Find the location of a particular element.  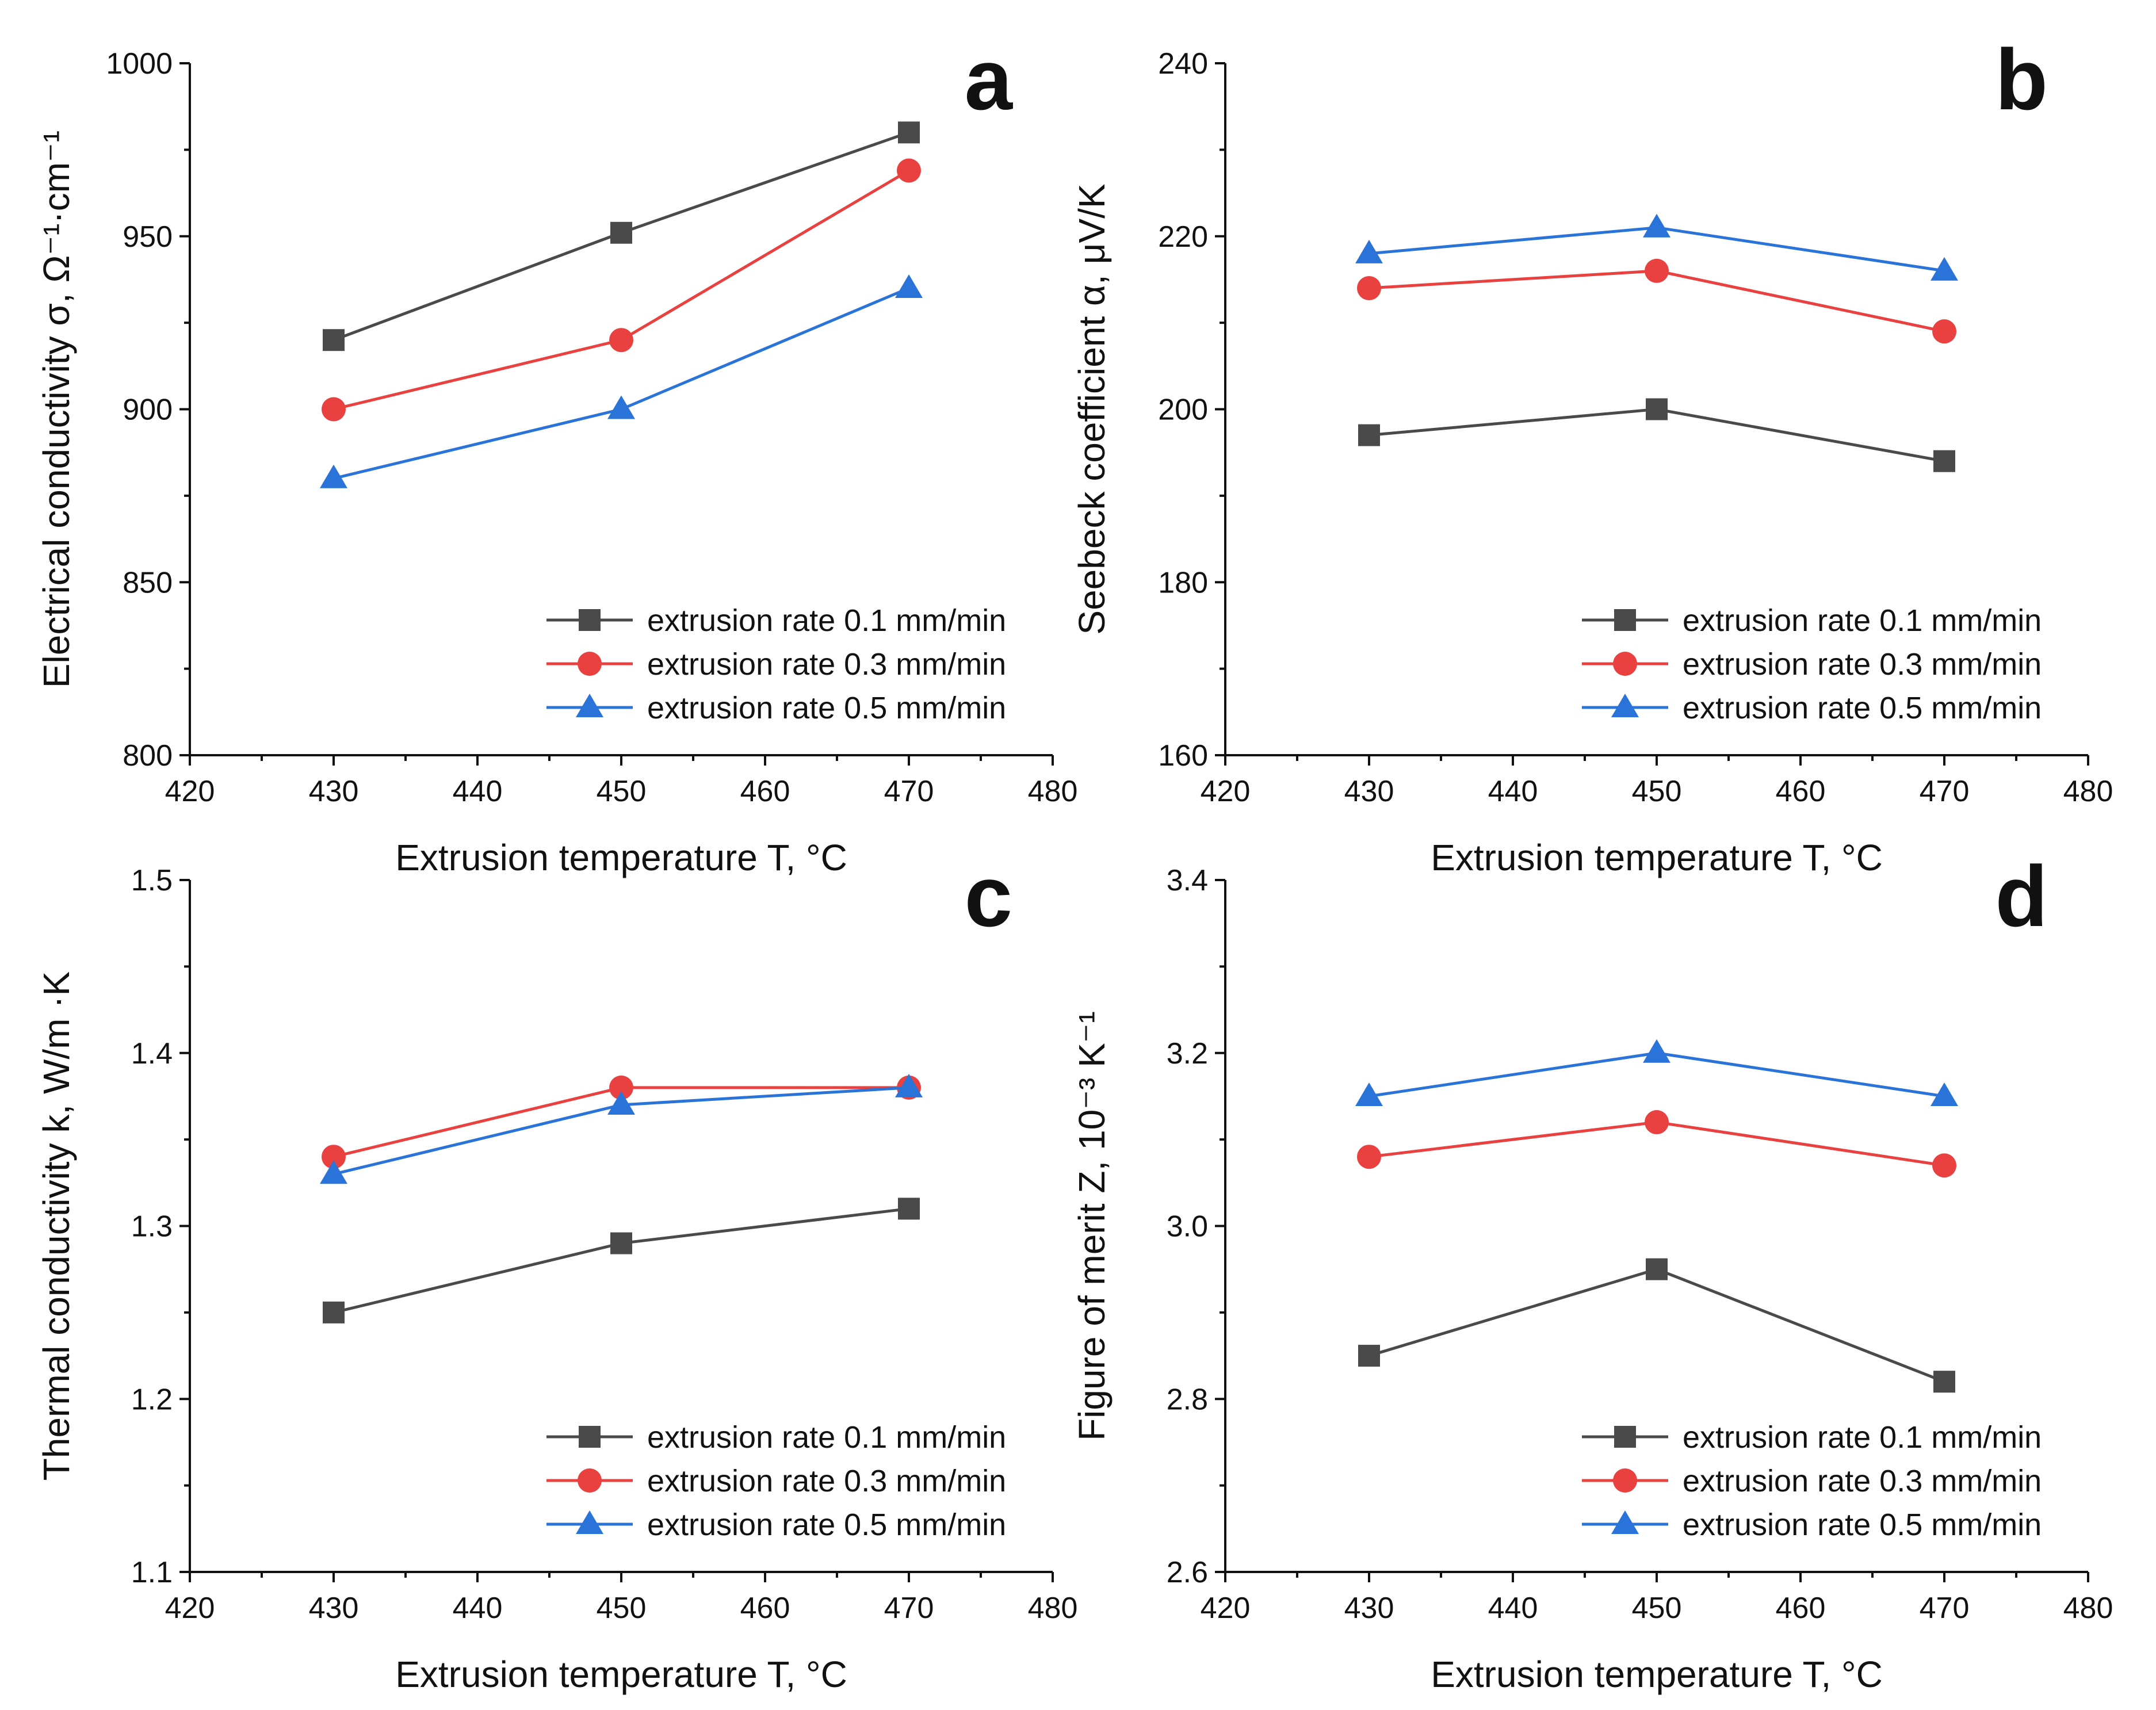

y-axis-title: Seebeck coefficient α, μV/K is located at coordinates (1092, 408).